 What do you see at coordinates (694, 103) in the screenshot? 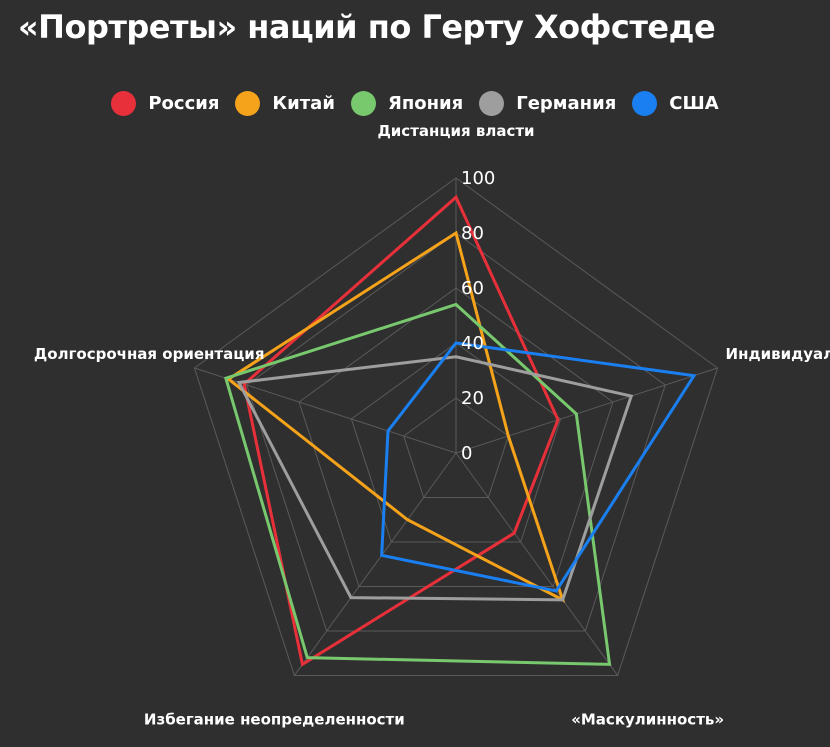
I see `legend-label: США` at bounding box center [694, 103].